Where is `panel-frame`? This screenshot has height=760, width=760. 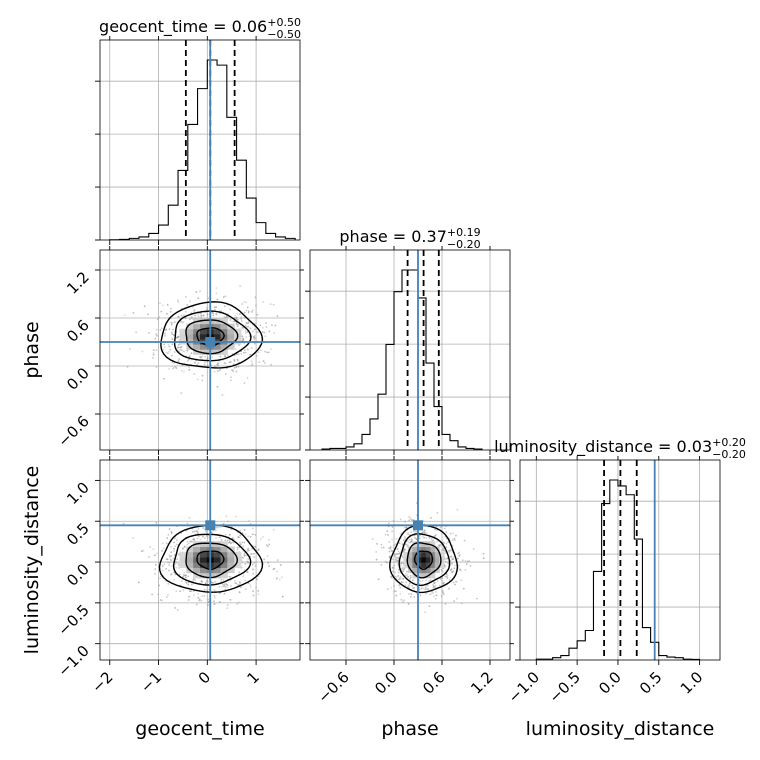 panel-frame is located at coordinates (410, 350).